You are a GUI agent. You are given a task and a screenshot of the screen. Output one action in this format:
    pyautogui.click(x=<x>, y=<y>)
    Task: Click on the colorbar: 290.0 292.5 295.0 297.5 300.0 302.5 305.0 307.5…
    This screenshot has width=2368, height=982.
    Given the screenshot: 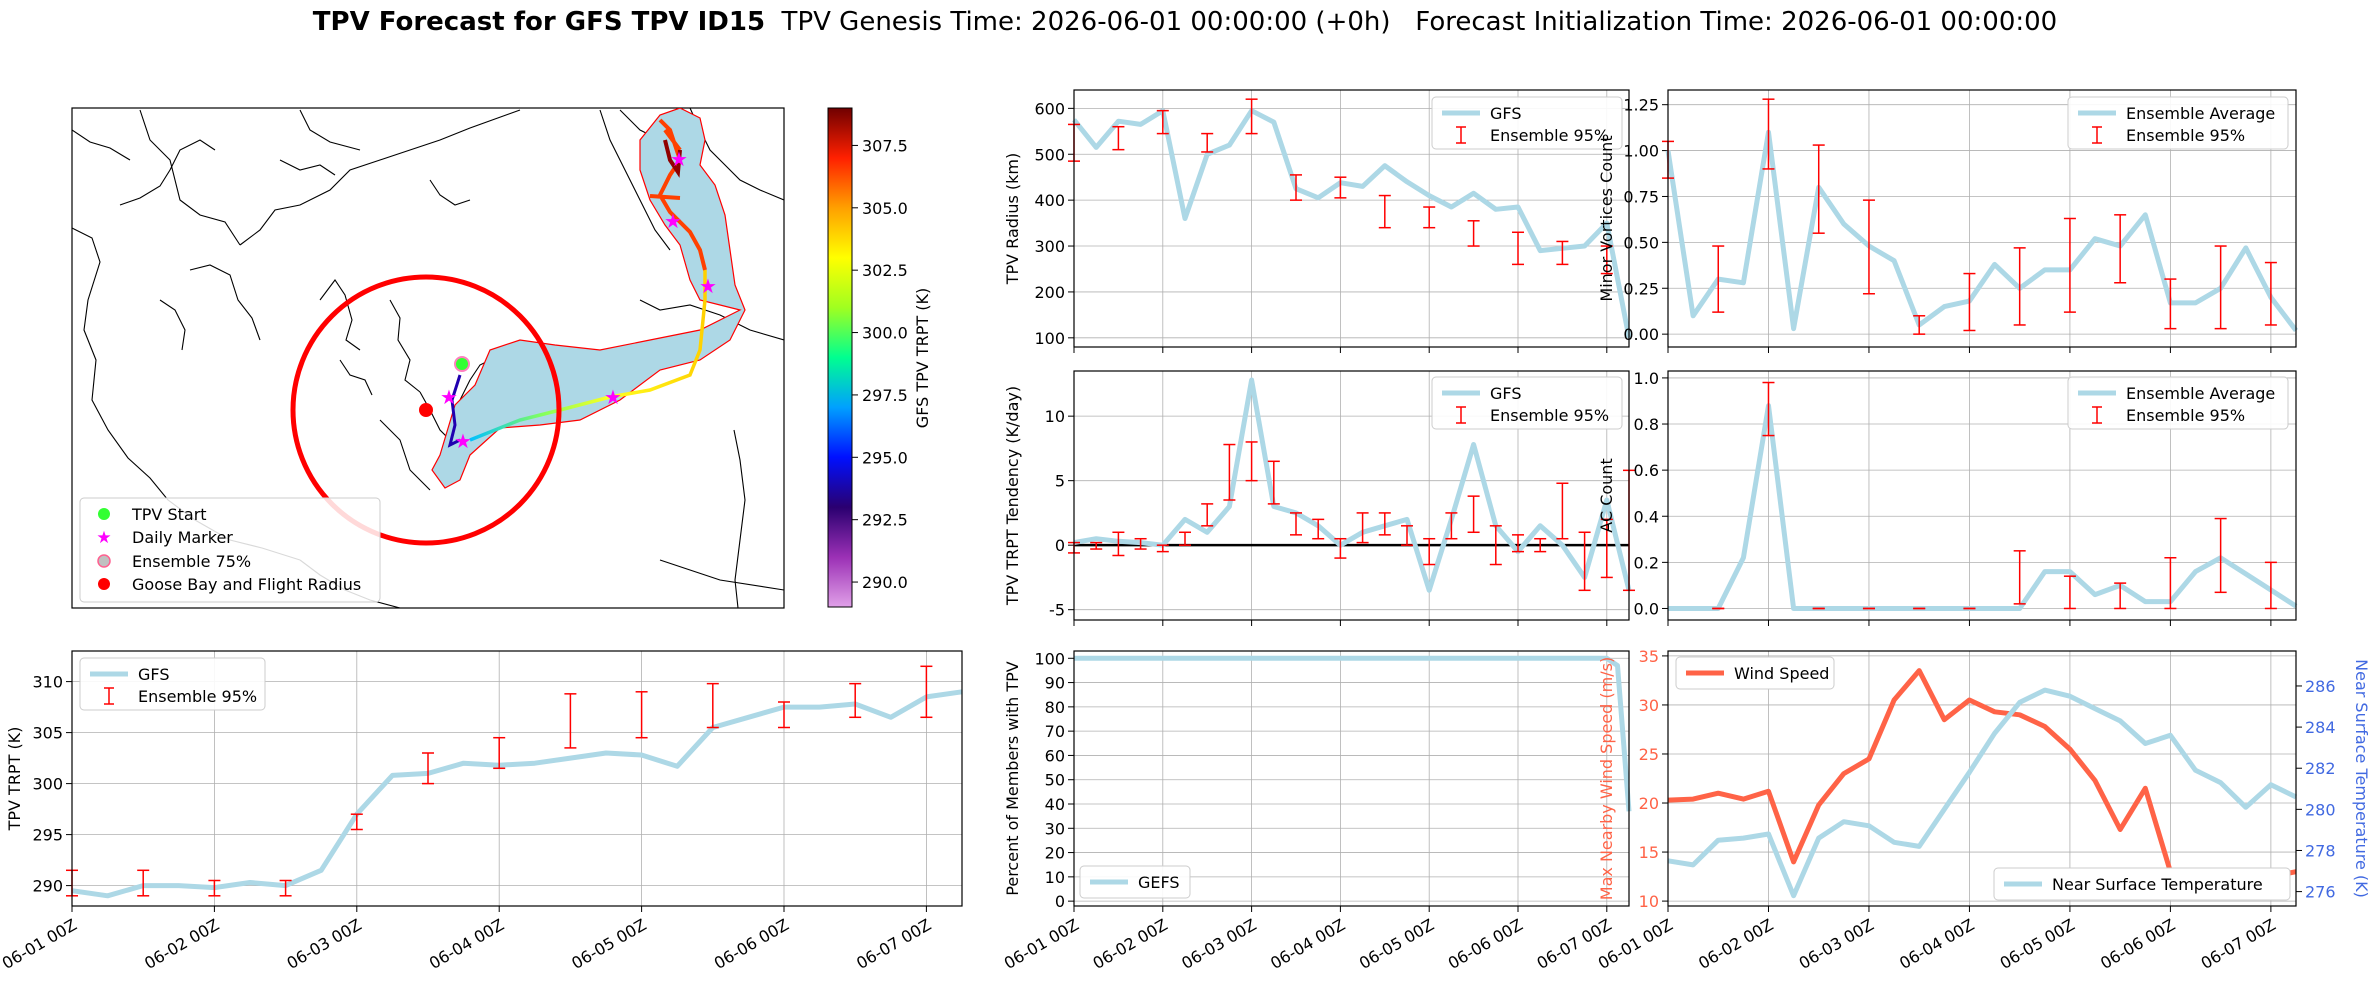 What is the action you would take?
    pyautogui.click(x=879, y=357)
    